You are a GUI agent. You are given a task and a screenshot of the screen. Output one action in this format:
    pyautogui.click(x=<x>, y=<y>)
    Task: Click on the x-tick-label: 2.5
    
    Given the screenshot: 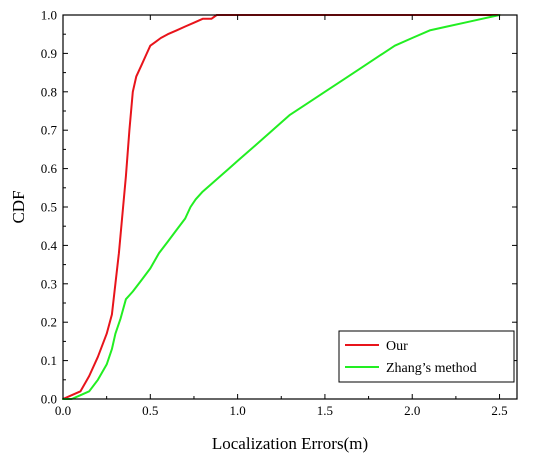 What is the action you would take?
    pyautogui.click(x=499, y=410)
    